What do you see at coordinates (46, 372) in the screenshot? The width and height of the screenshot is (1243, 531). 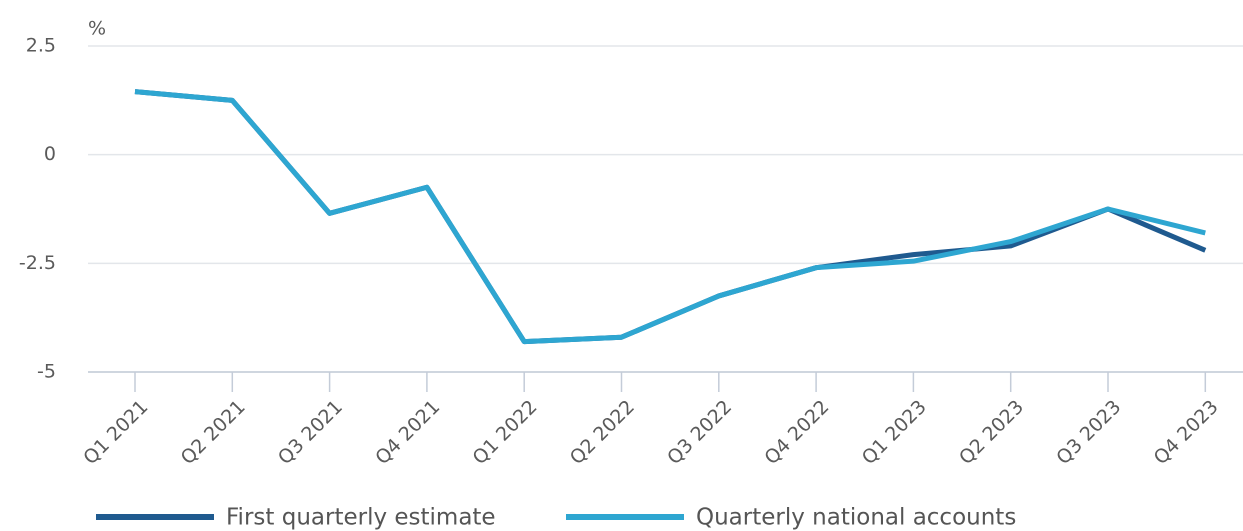 I see `y-tick-label: -5` at bounding box center [46, 372].